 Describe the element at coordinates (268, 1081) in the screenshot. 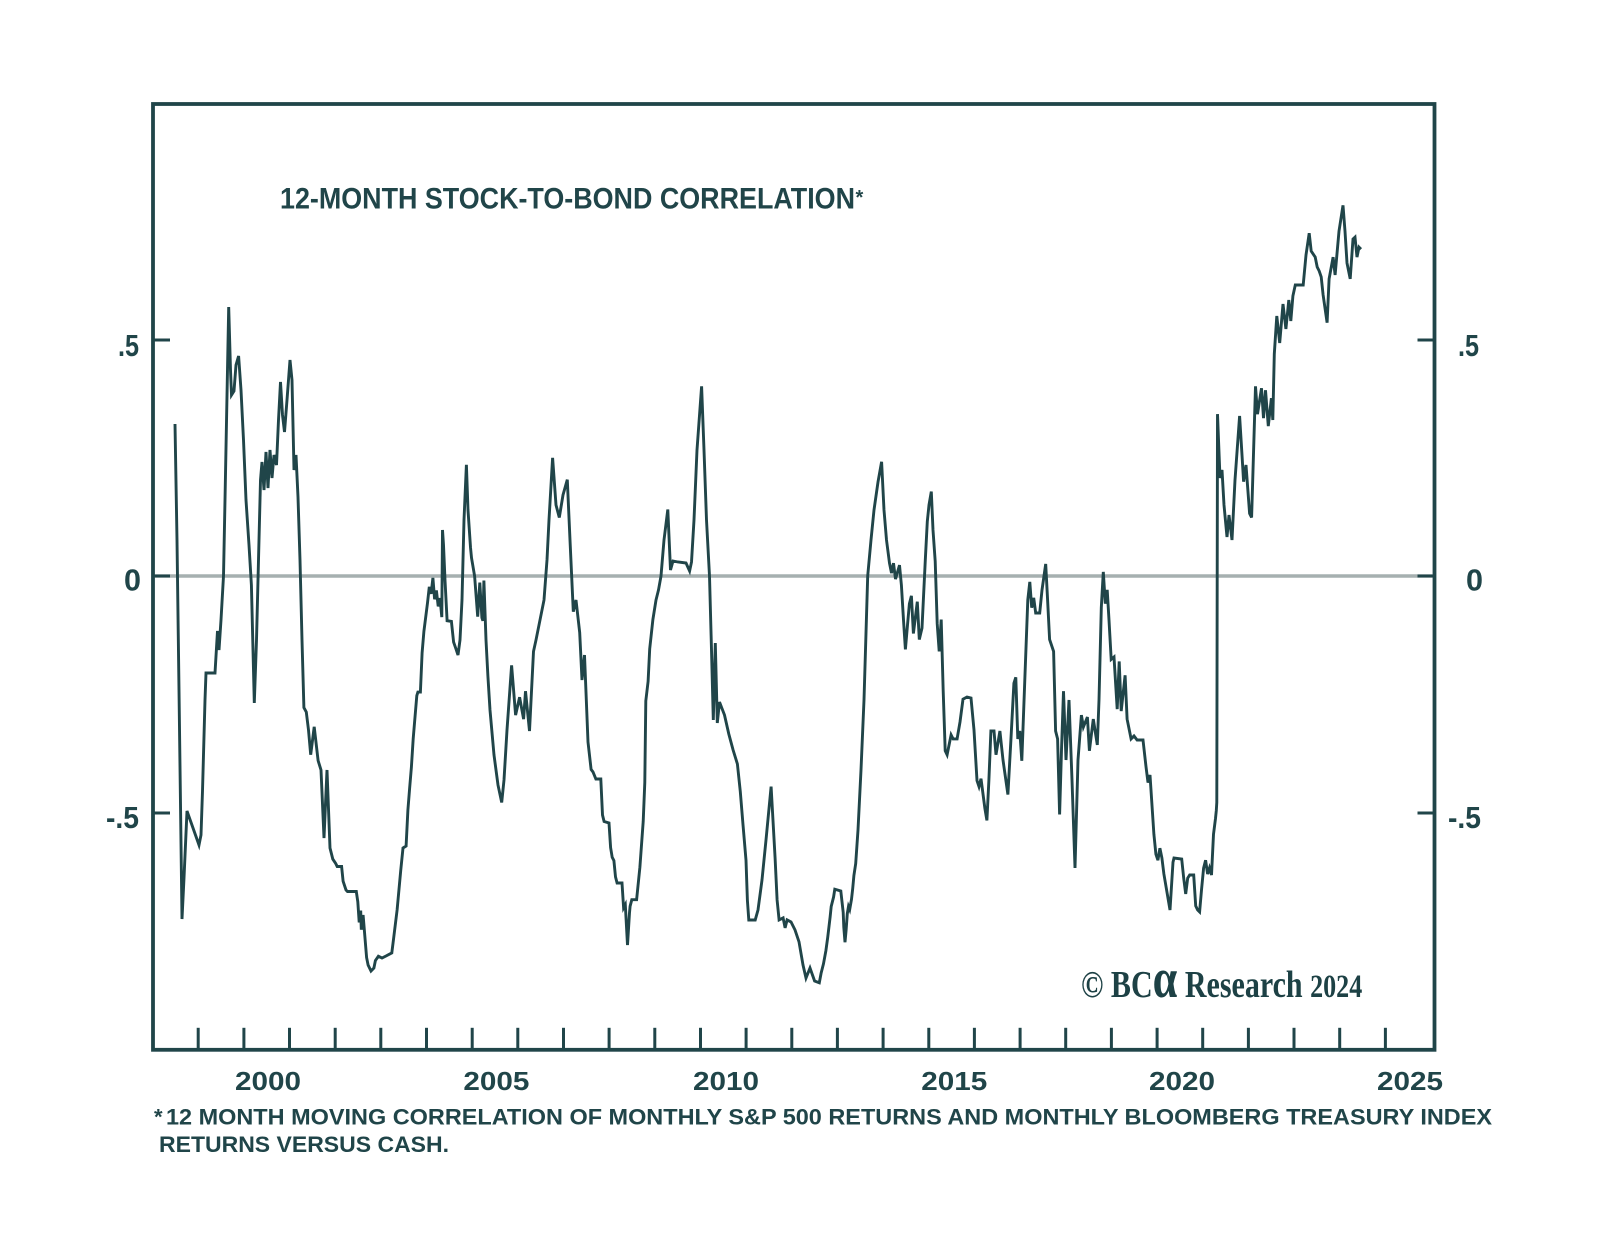

I see `svg-text: 2000` at that location.